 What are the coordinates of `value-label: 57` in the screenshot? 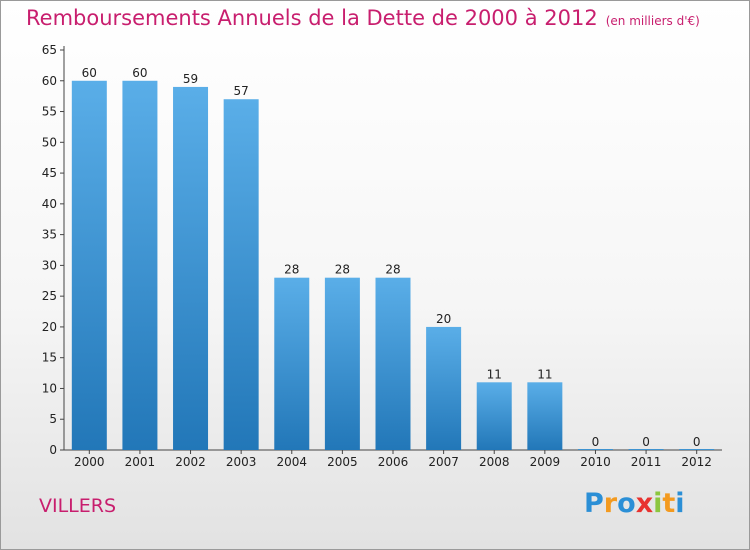 It's located at (241, 91).